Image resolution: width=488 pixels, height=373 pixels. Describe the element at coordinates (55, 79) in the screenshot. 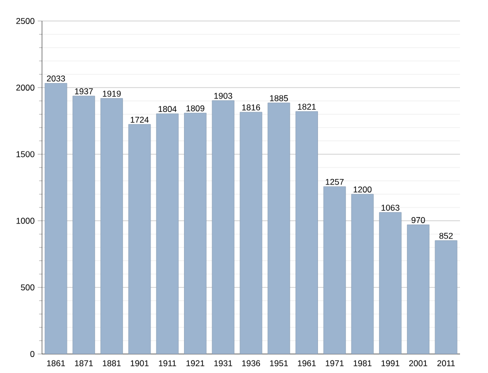

I see `data-label: 2033` at that location.